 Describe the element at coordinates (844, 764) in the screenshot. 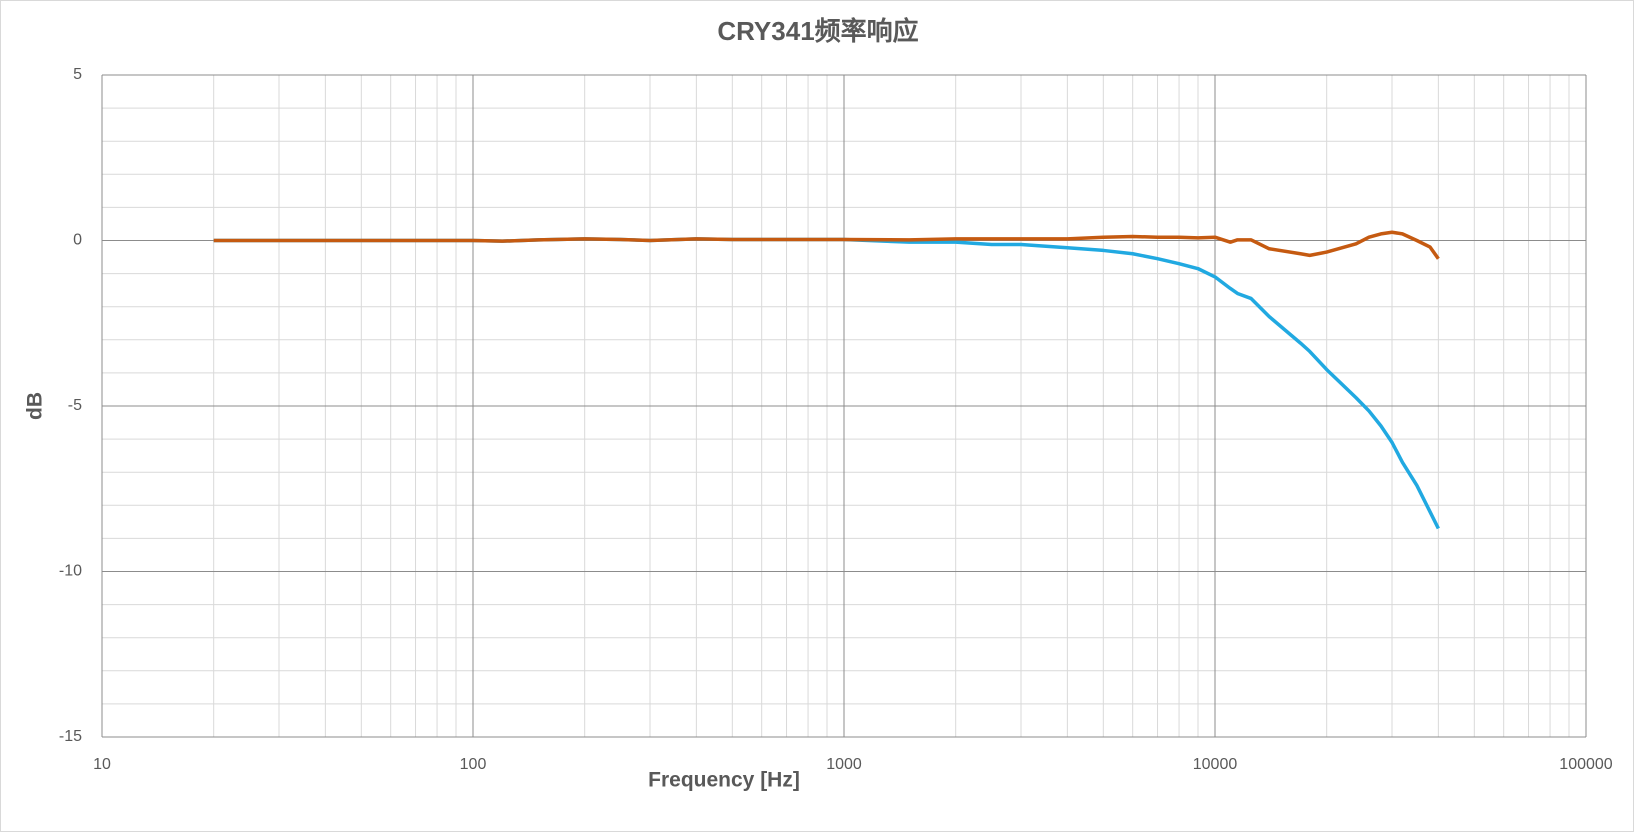

I see `x-tick-label: 1000` at that location.